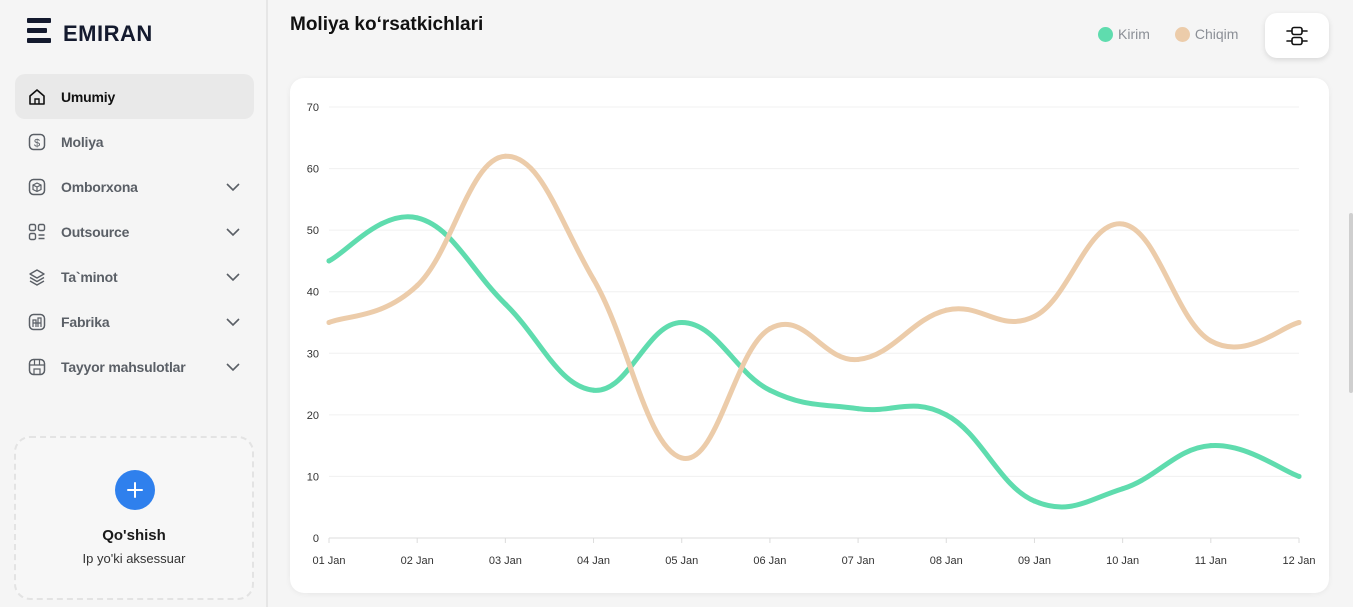 This screenshot has height=607, width=1353. Describe the element at coordinates (1298, 561) in the screenshot. I see `x-tick-label: 12 Jan` at that location.